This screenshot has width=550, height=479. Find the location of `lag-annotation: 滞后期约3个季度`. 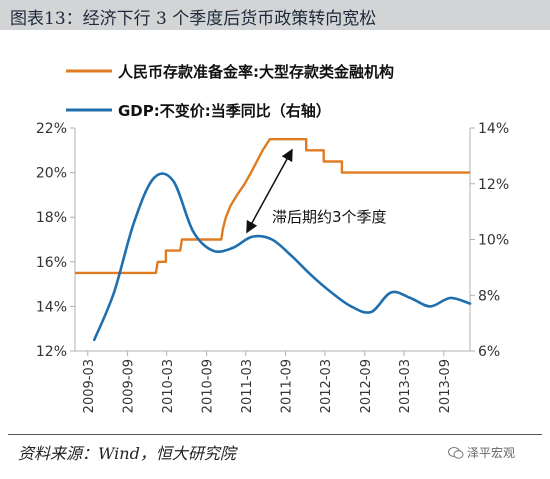

lag-annotation: 滞后期约3个季度 is located at coordinates (329, 217).